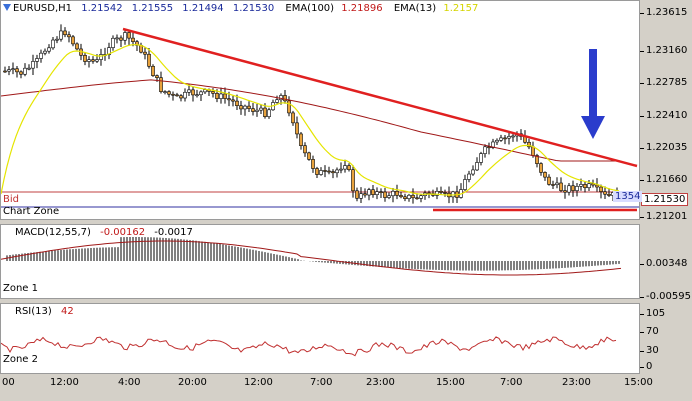  I want to click on y-tick: 1.21660, so click(663, 179).